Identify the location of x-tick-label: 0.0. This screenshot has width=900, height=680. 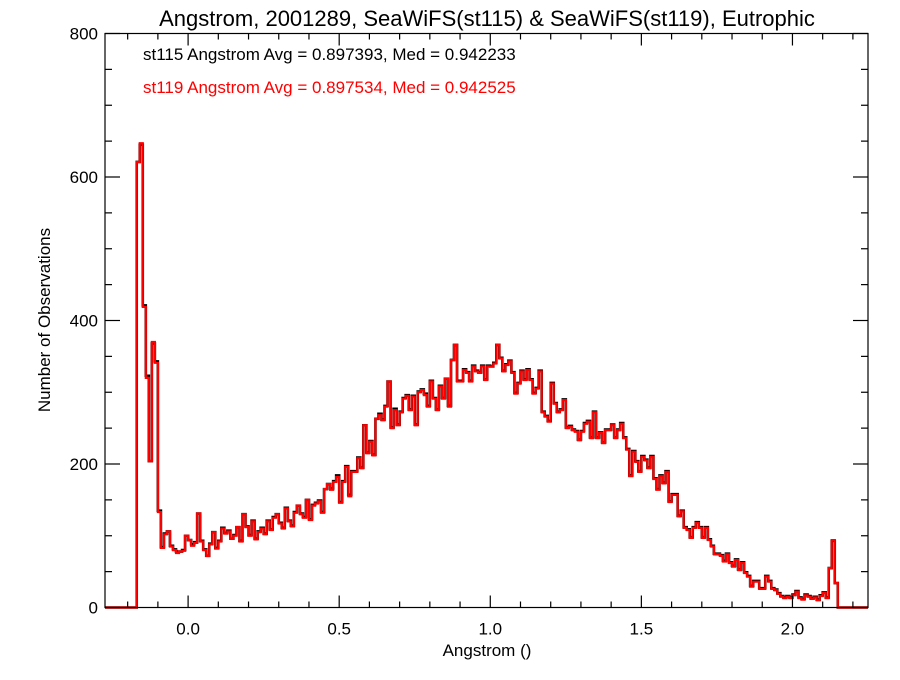
(188, 629).